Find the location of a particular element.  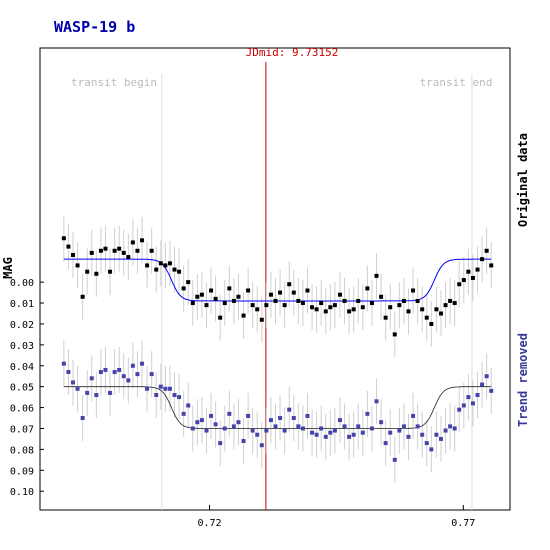

x-tick-label: 0.72 is located at coordinates (209, 523).